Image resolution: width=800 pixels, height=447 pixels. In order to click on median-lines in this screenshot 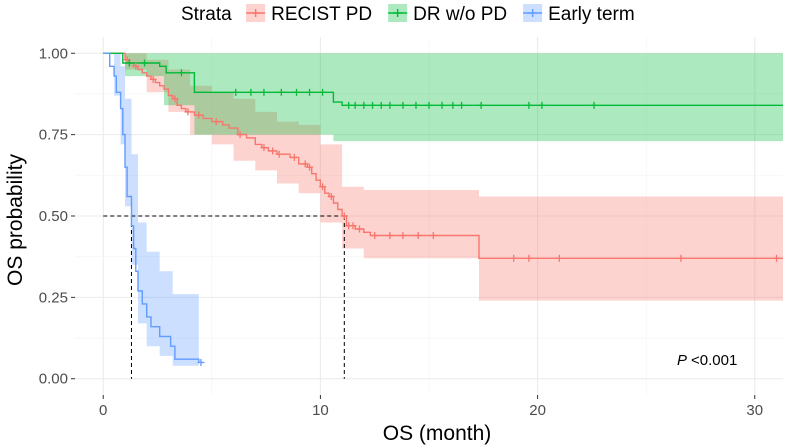, I will do `click(224, 297)`.